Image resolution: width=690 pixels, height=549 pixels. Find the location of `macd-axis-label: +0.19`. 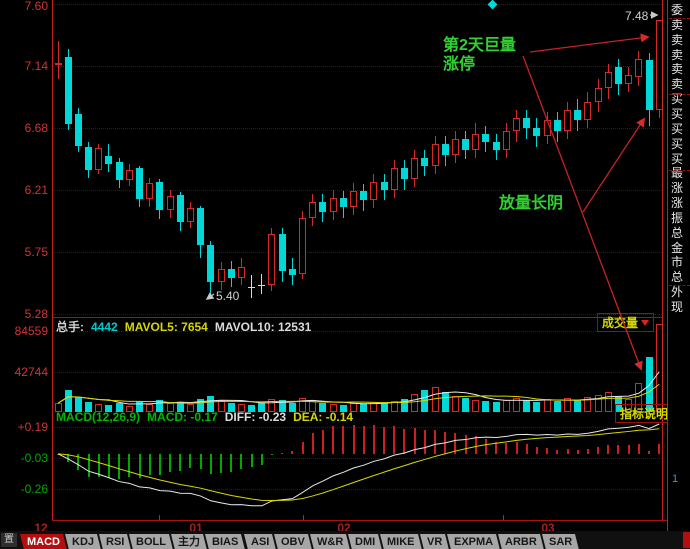

macd-axis-label: +0.19 is located at coordinates (32, 427).